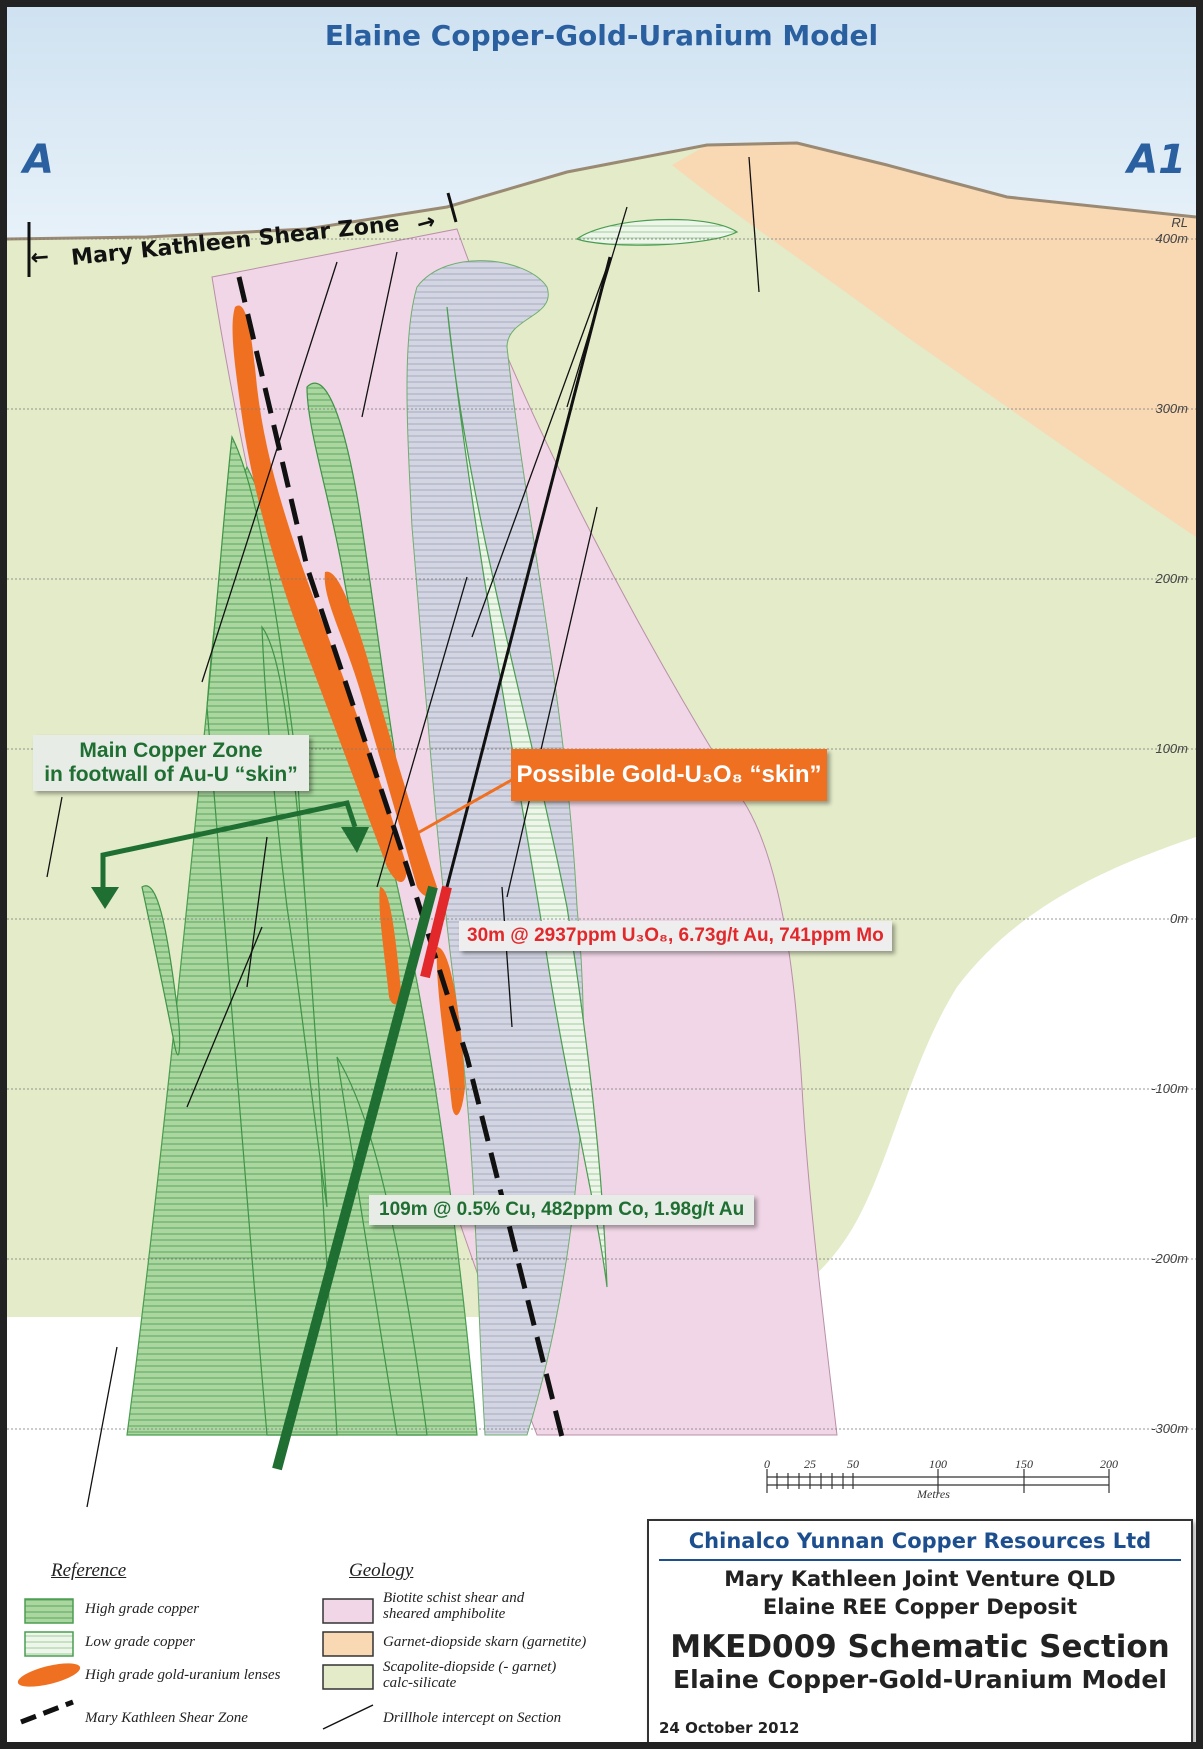  Describe the element at coordinates (484, 1642) in the screenshot. I see `legend-geology-item-2: Garnet-diopside skarn (garnetite)` at that location.